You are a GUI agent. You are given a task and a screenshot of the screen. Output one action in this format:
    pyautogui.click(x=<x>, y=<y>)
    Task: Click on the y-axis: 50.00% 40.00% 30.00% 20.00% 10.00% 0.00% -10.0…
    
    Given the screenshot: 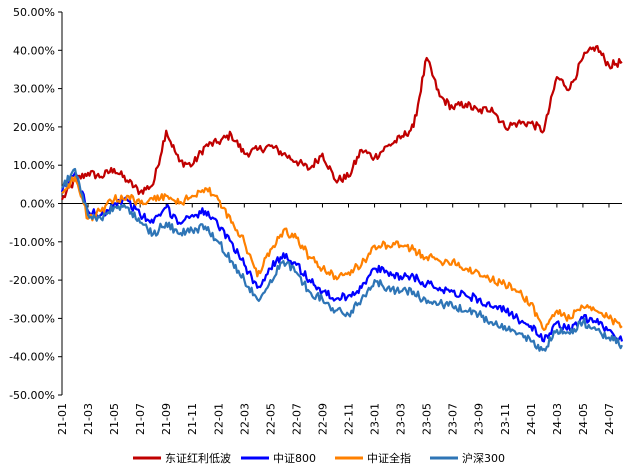 What is the action you would take?
    pyautogui.click(x=36, y=204)
    